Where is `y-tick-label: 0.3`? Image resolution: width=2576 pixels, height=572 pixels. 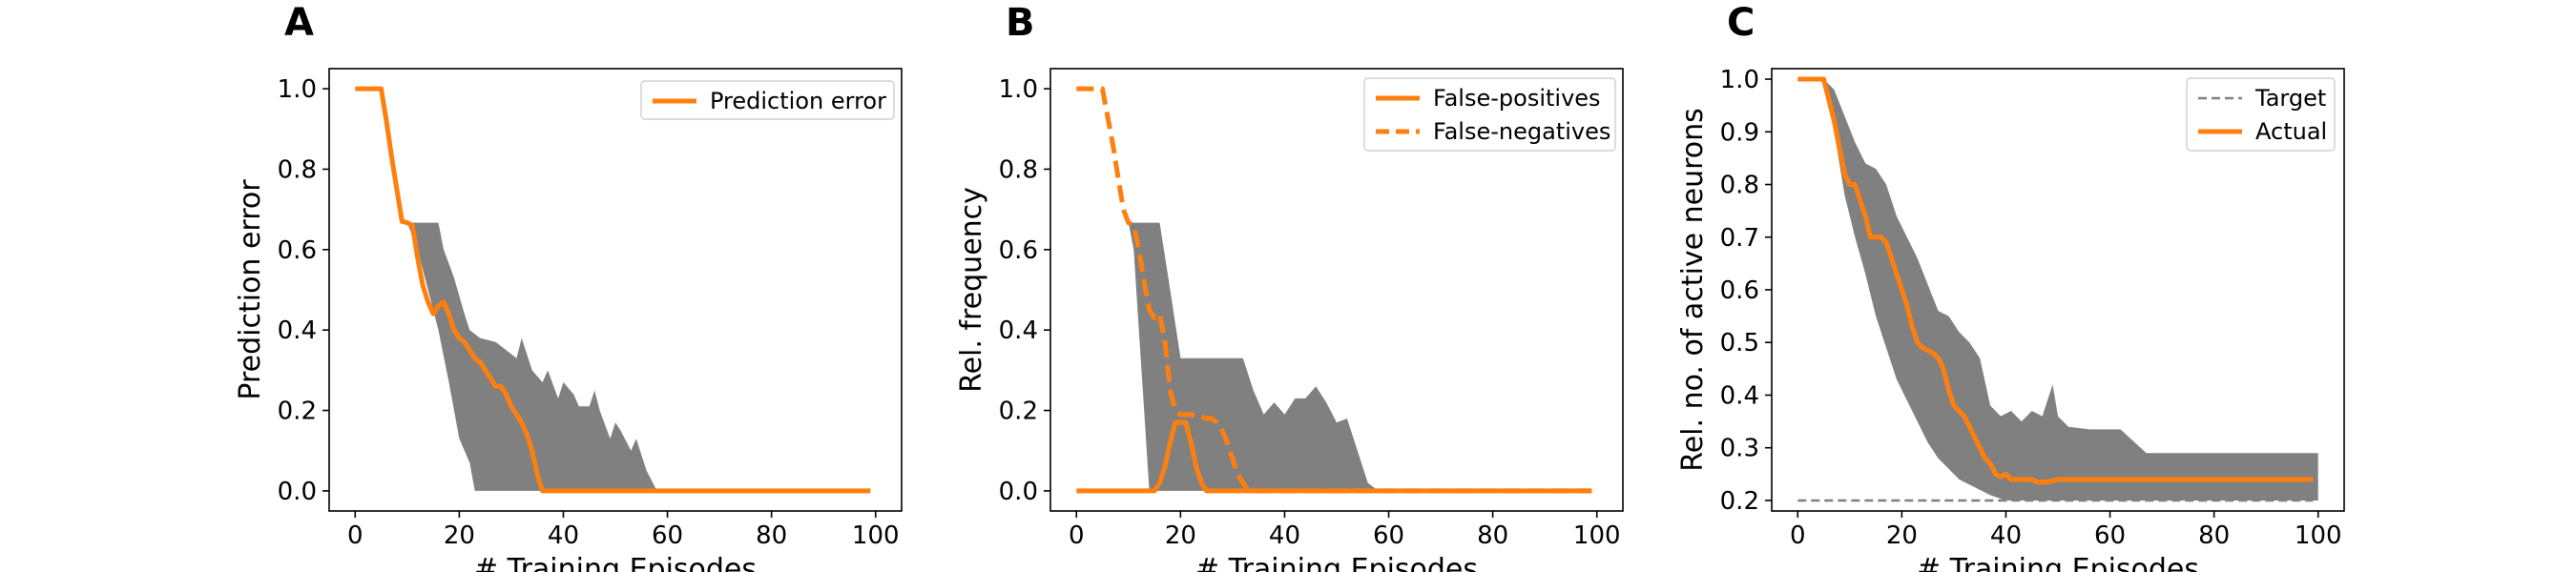 y-tick-label: 0.3 is located at coordinates (1739, 449).